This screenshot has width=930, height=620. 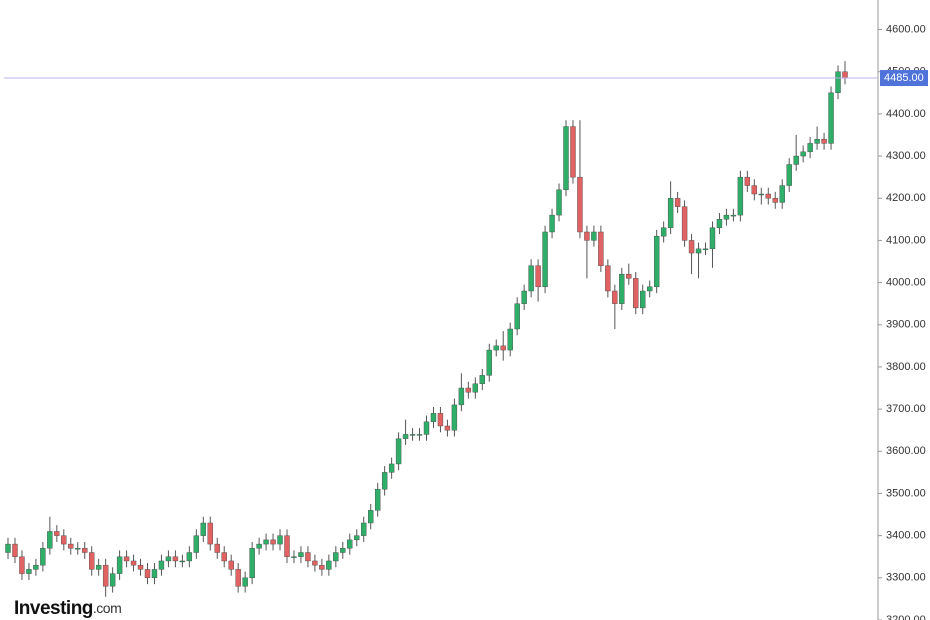 What do you see at coordinates (906, 156) in the screenshot?
I see `y-tick-label: 4300.00` at bounding box center [906, 156].